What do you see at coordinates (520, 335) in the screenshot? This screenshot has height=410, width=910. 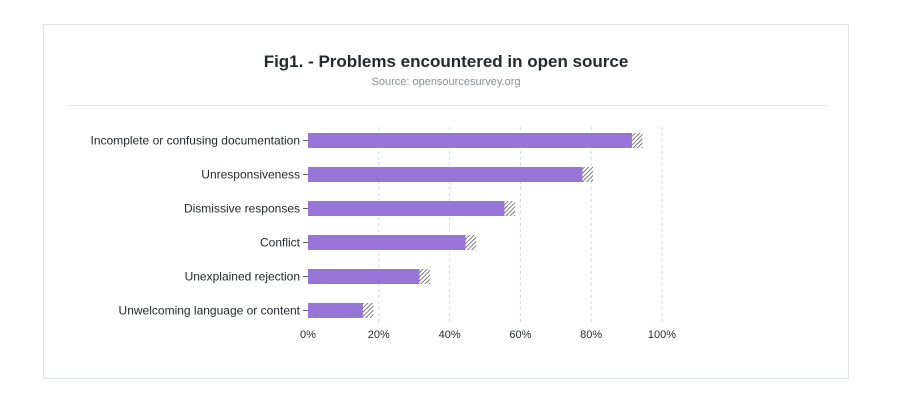 I see `x-tick-label: 60%` at bounding box center [520, 335].